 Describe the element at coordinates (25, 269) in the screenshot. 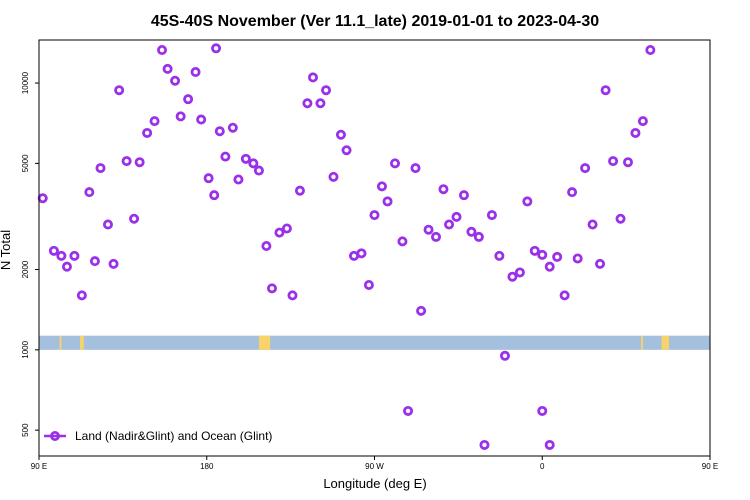

I see `y-tick-label: 2000` at that location.